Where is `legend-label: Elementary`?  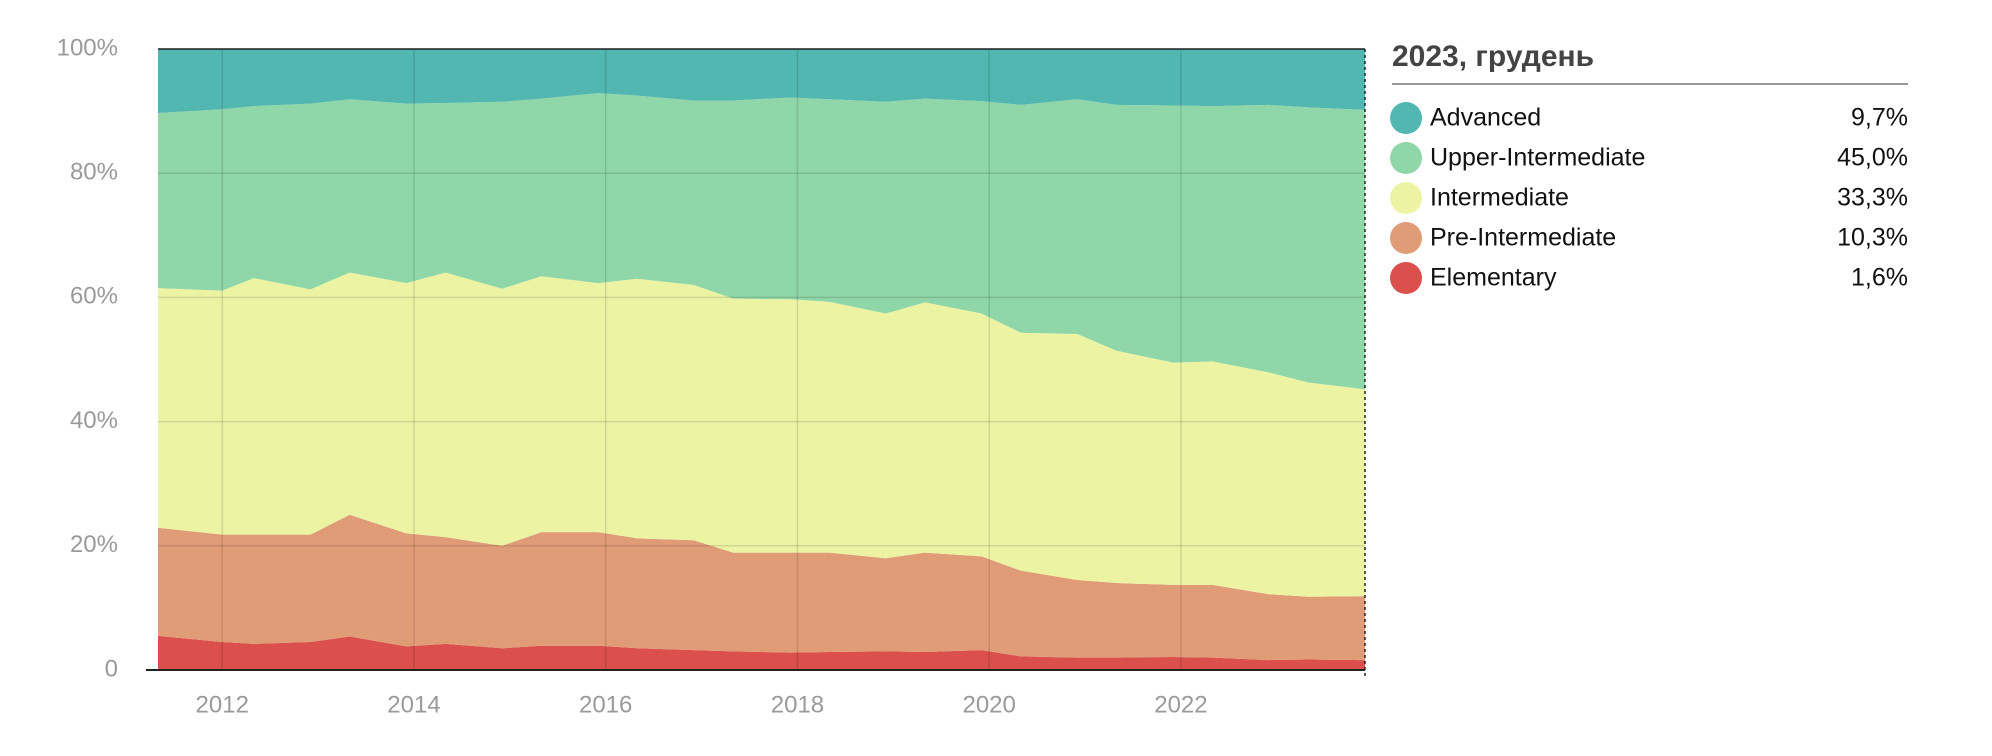
legend-label: Elementary is located at coordinates (1493, 278).